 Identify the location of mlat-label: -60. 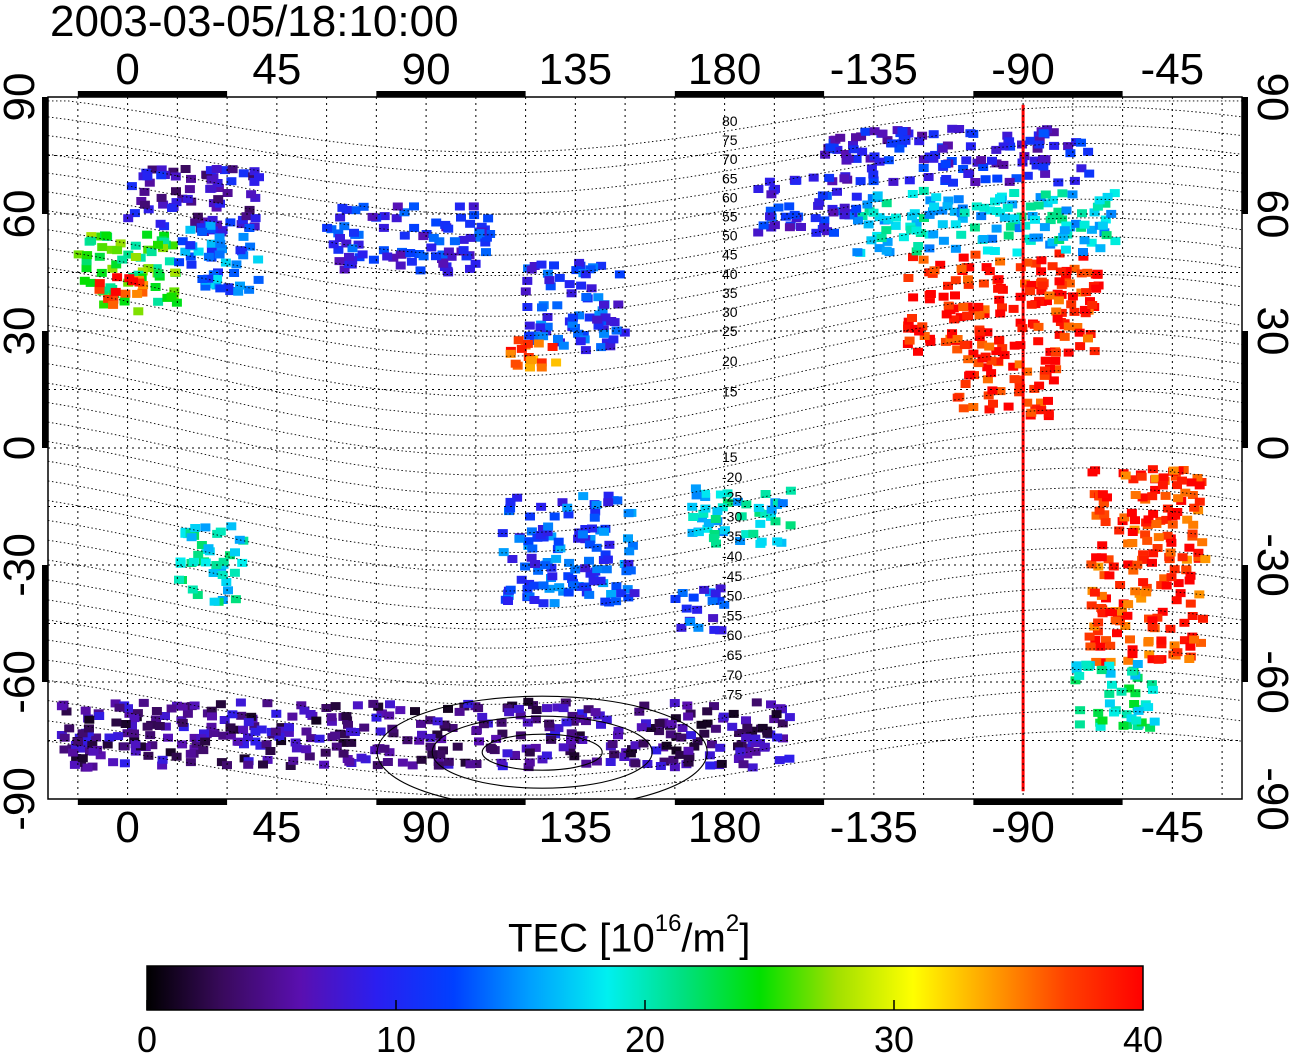
(732, 635).